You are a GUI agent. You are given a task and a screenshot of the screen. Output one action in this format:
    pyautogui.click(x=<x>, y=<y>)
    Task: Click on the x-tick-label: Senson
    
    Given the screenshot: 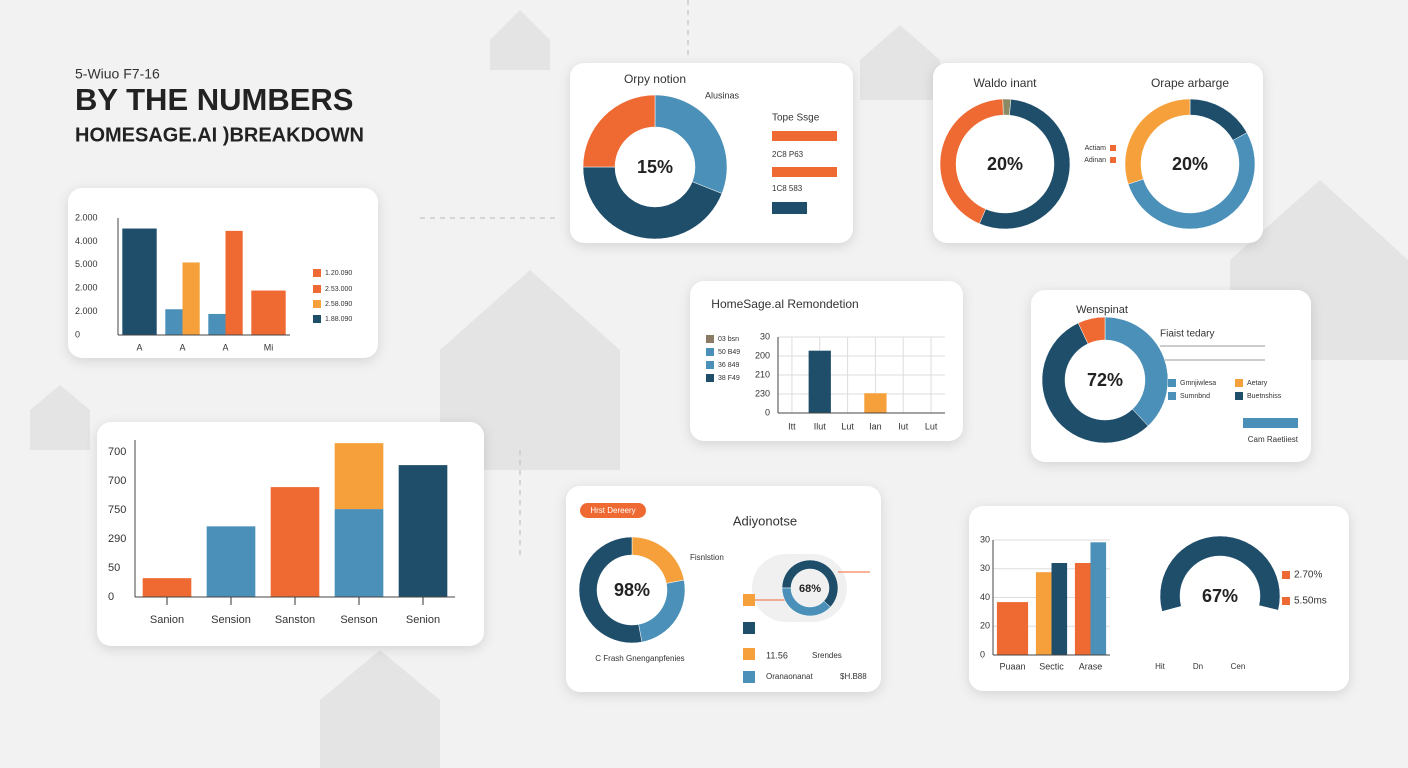 What is the action you would take?
    pyautogui.click(x=358, y=620)
    